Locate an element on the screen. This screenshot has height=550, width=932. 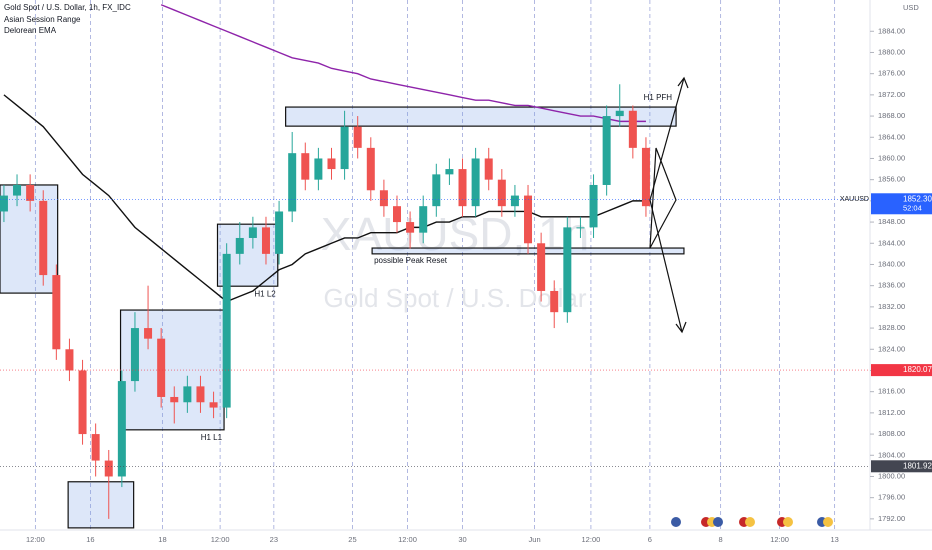
y-tick-label: 1836.00 is located at coordinates (891, 285).